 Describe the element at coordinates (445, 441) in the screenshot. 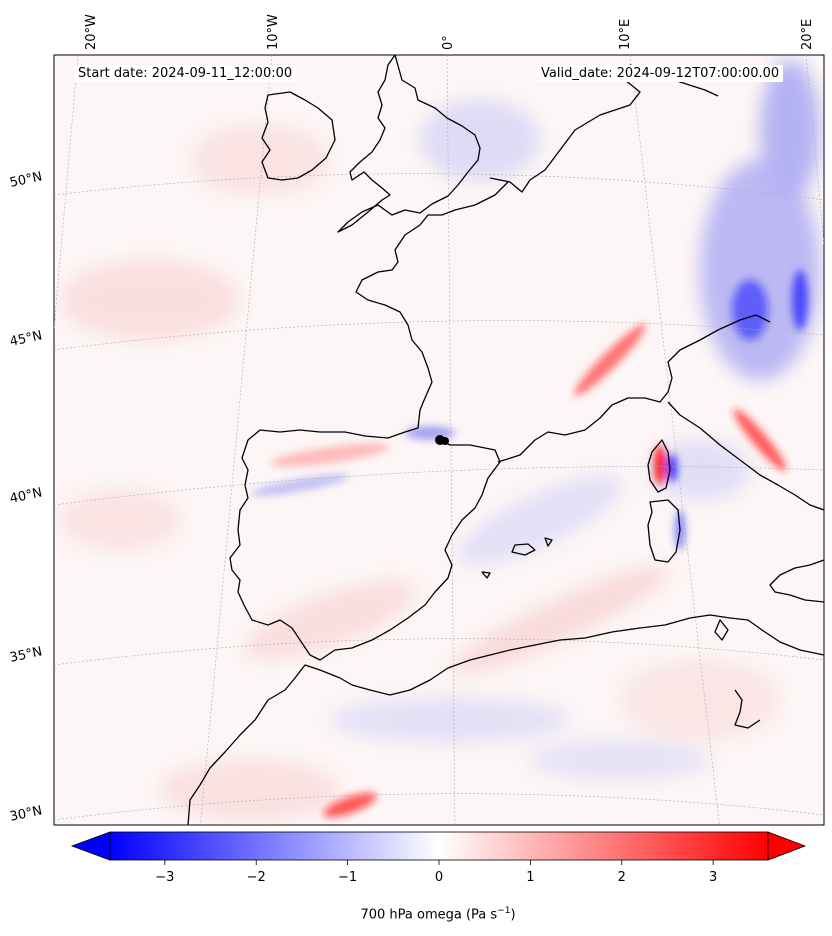

I see `station-dot` at that location.